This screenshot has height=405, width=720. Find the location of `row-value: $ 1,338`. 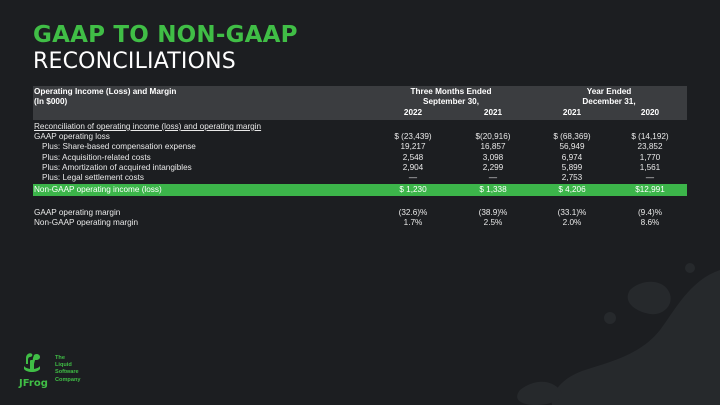

row-value: $ 1,338 is located at coordinates (493, 189).